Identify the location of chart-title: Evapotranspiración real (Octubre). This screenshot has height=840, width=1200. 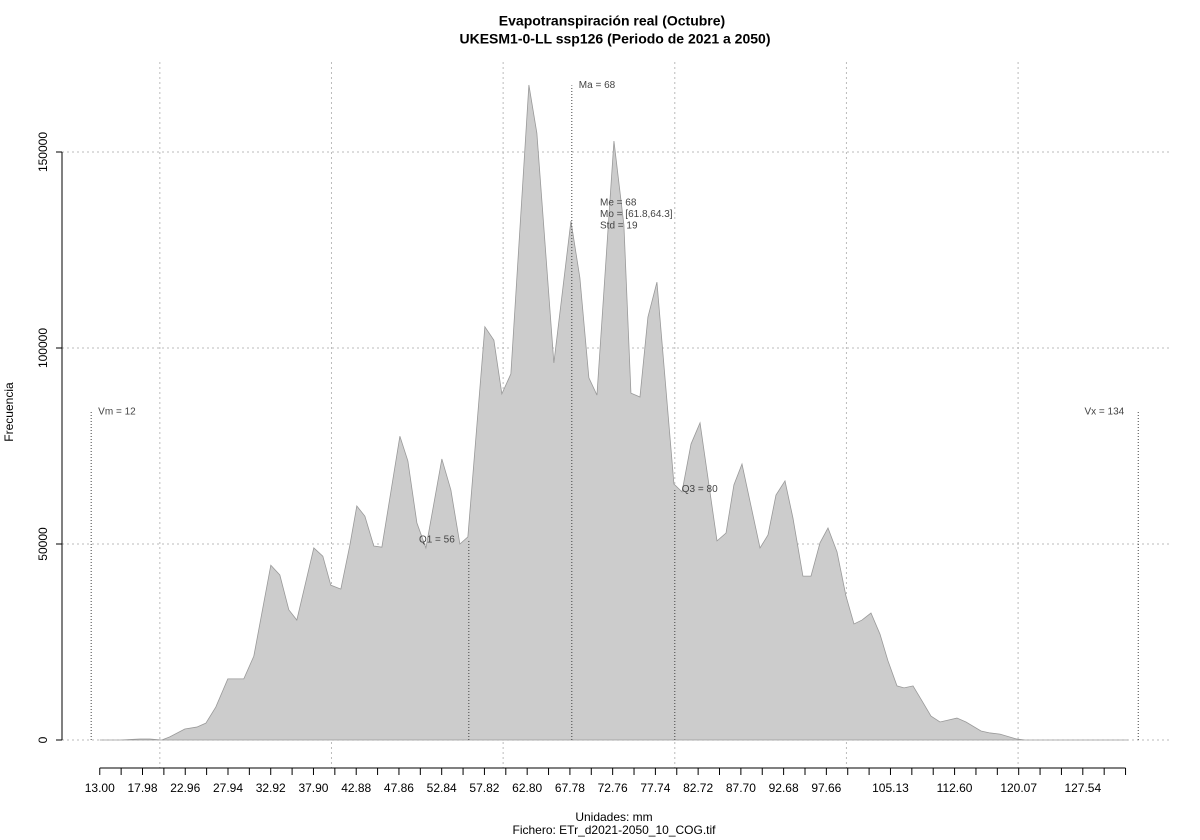
(612, 21).